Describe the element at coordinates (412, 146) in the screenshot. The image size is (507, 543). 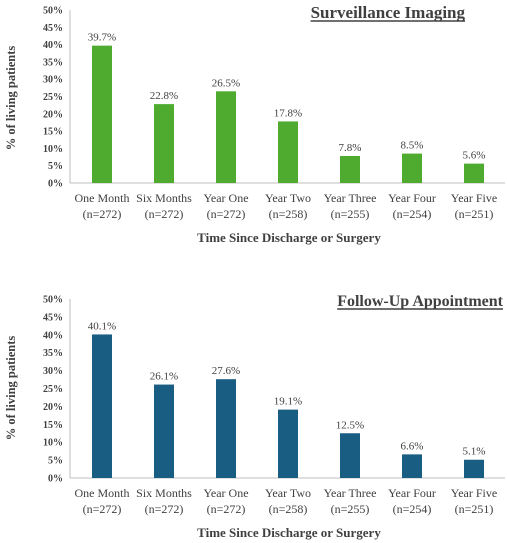
I see `bar-value-label: 8.5%` at that location.